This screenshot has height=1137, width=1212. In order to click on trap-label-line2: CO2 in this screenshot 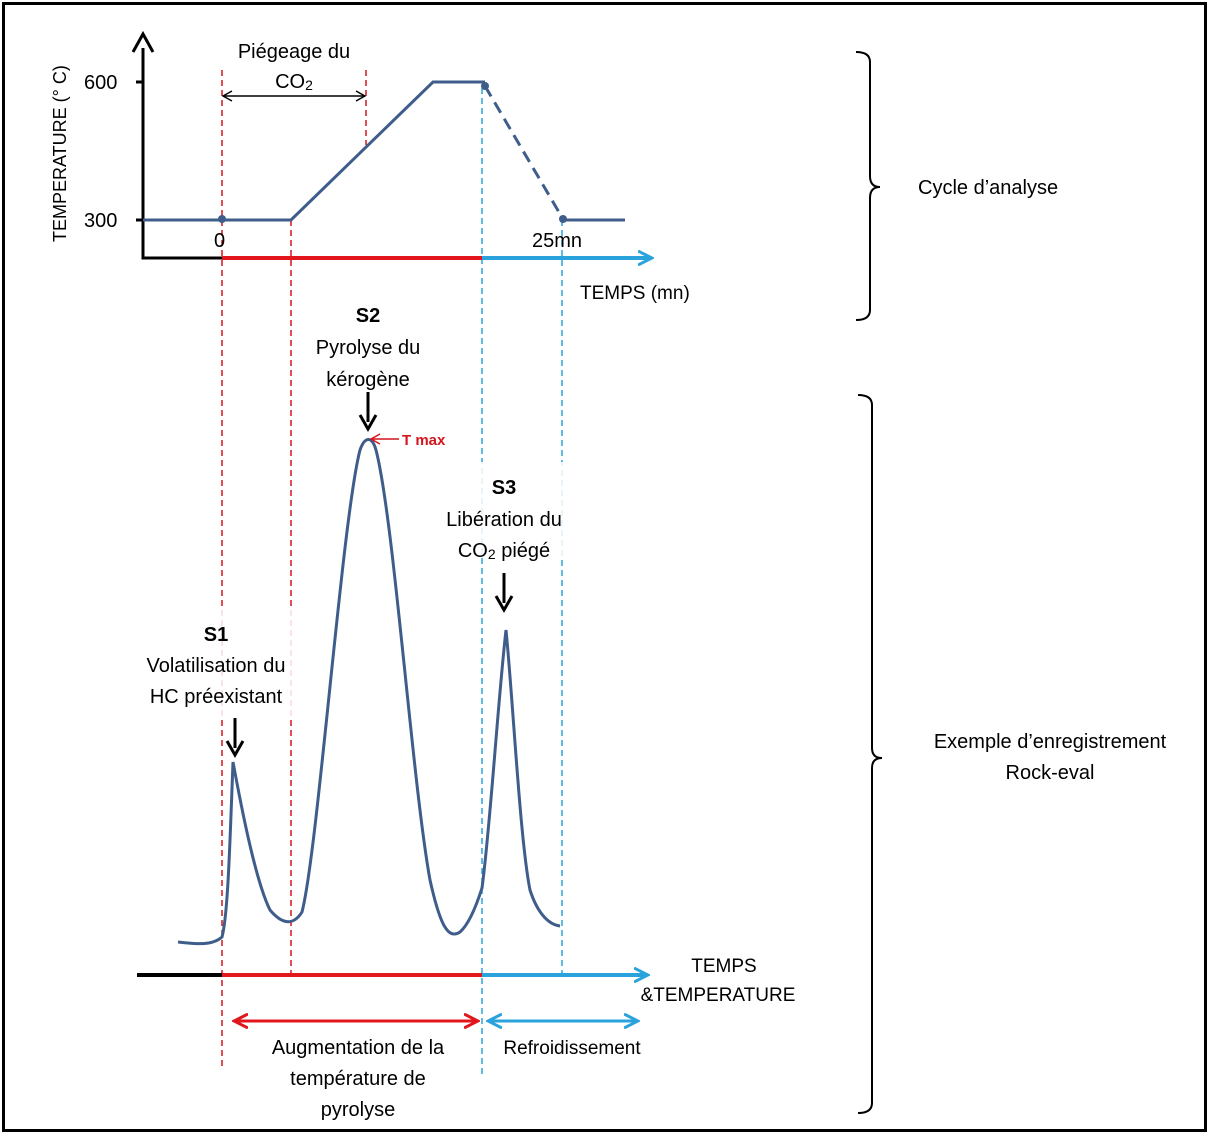, I will do `click(294, 82)`.